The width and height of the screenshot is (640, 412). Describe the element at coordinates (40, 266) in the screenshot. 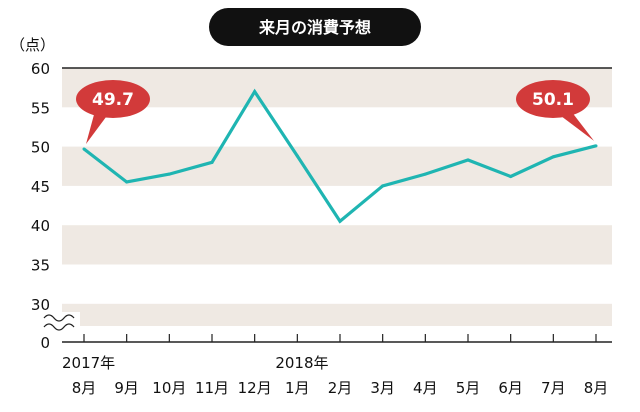

I see `y-tick-label: 35` at that location.